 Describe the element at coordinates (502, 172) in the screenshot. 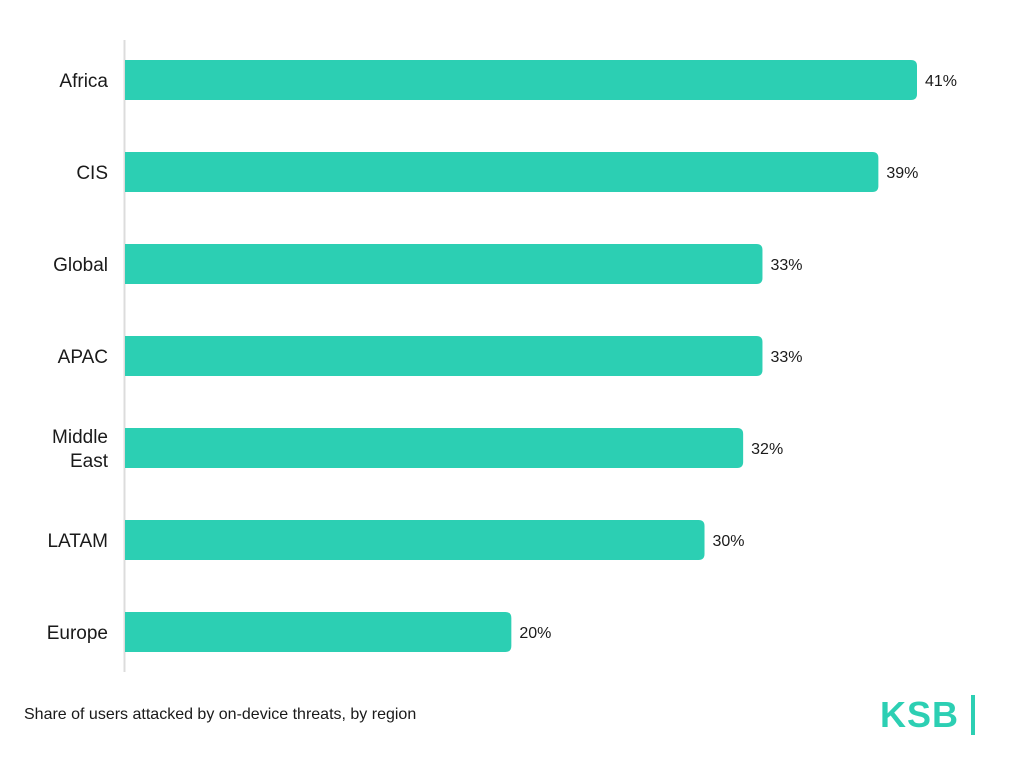

I see `bar-cis` at that location.